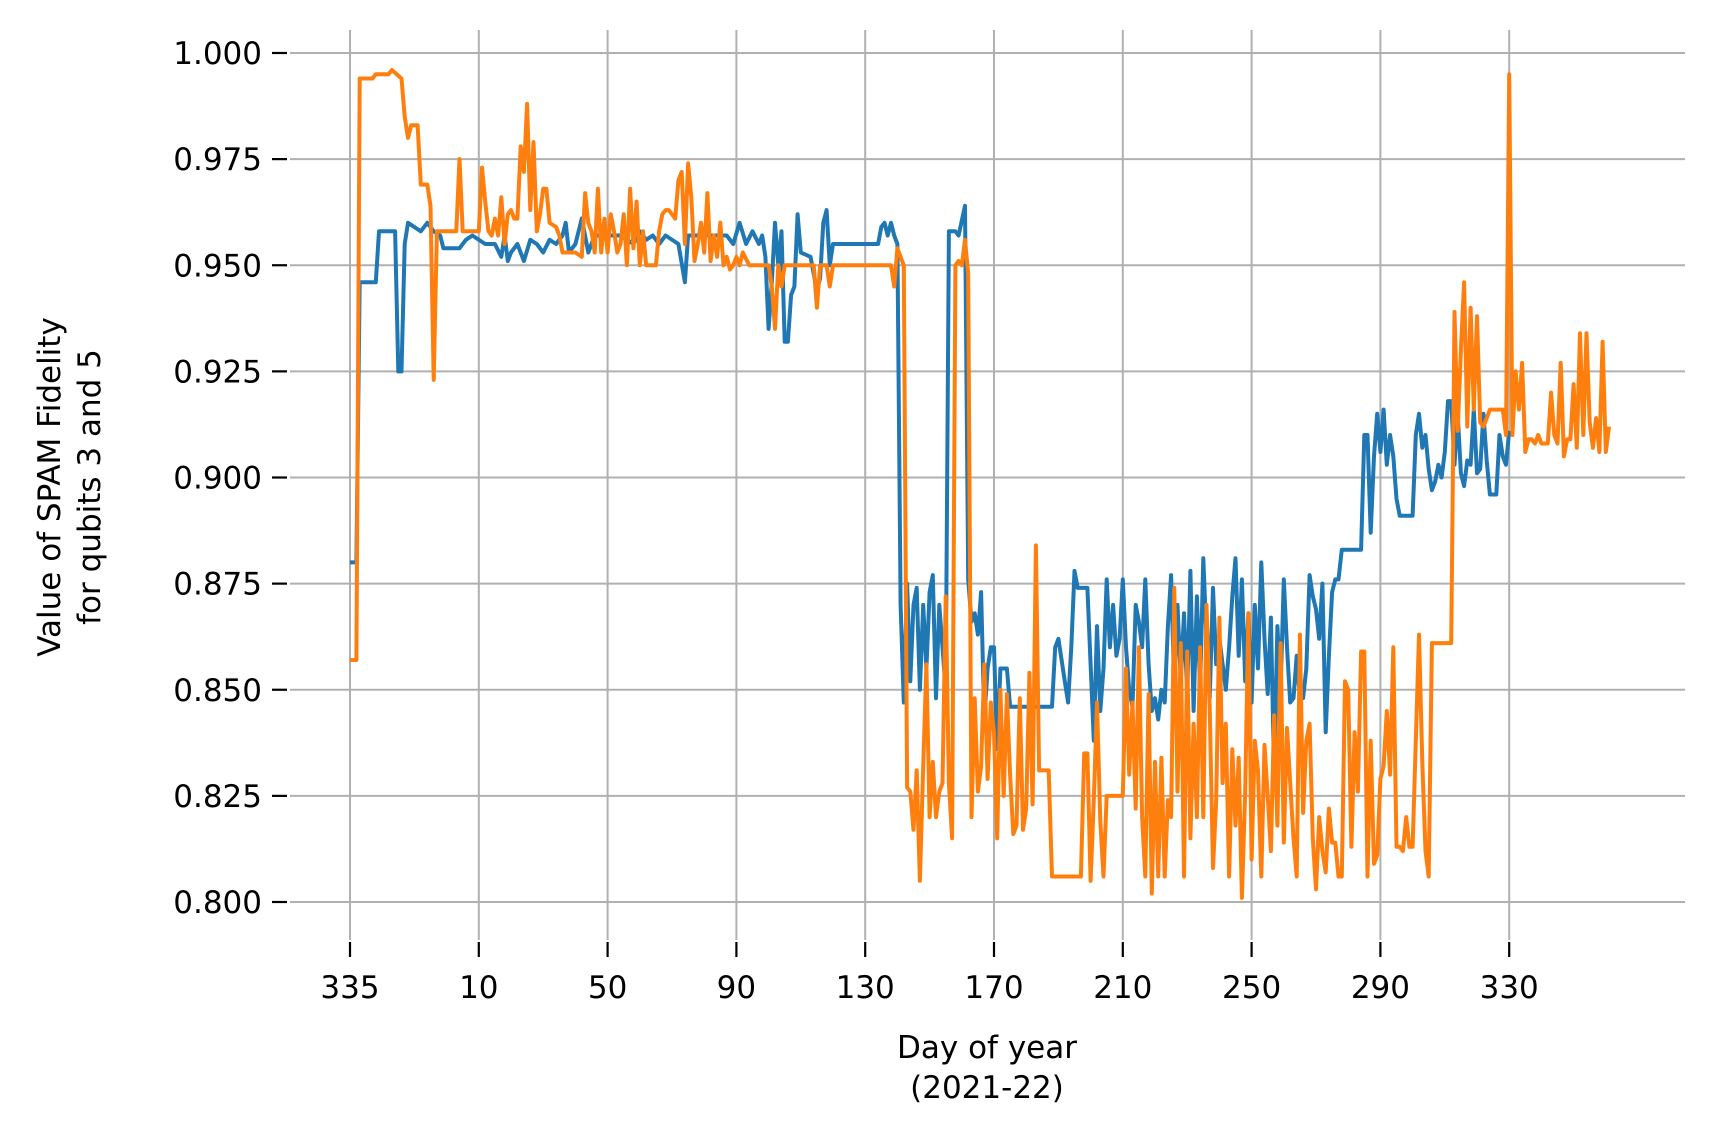 Image resolution: width=1710 pixels, height=1144 pixels. Describe the element at coordinates (217, 266) in the screenshot. I see `y-tick-label: 0.950` at that location.